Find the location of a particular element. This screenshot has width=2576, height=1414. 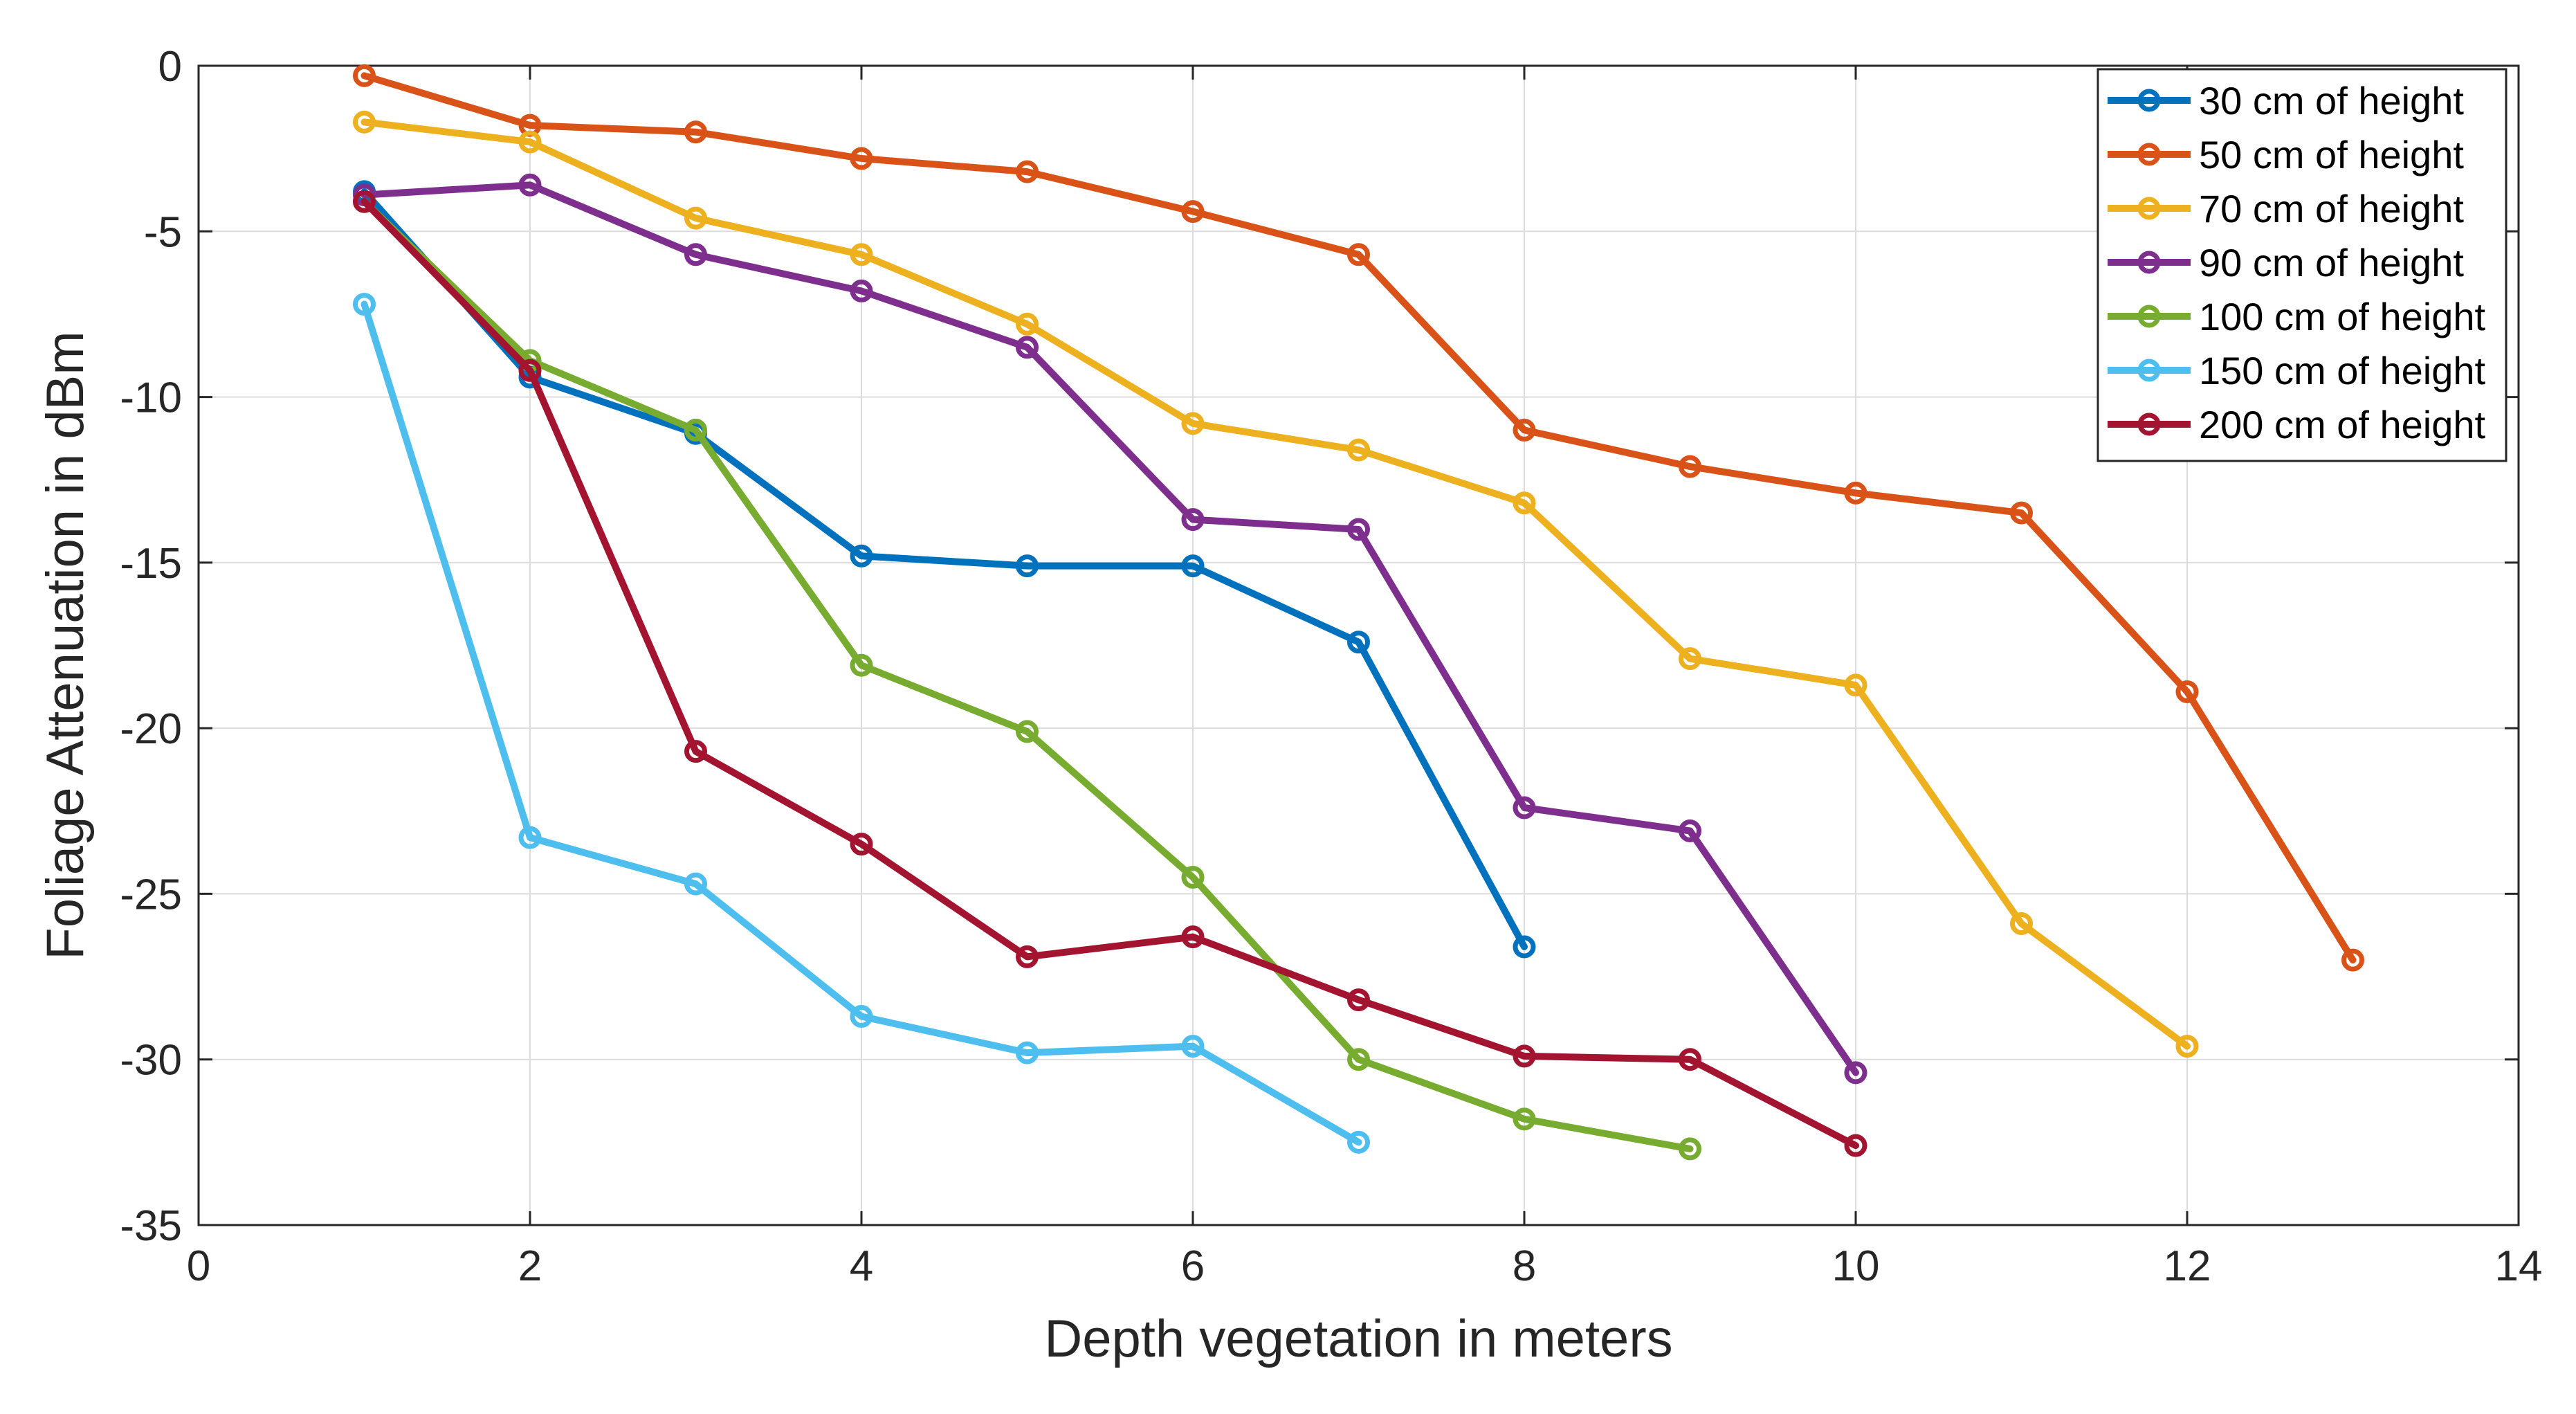

y-tick-label: -35 is located at coordinates (151, 1226).